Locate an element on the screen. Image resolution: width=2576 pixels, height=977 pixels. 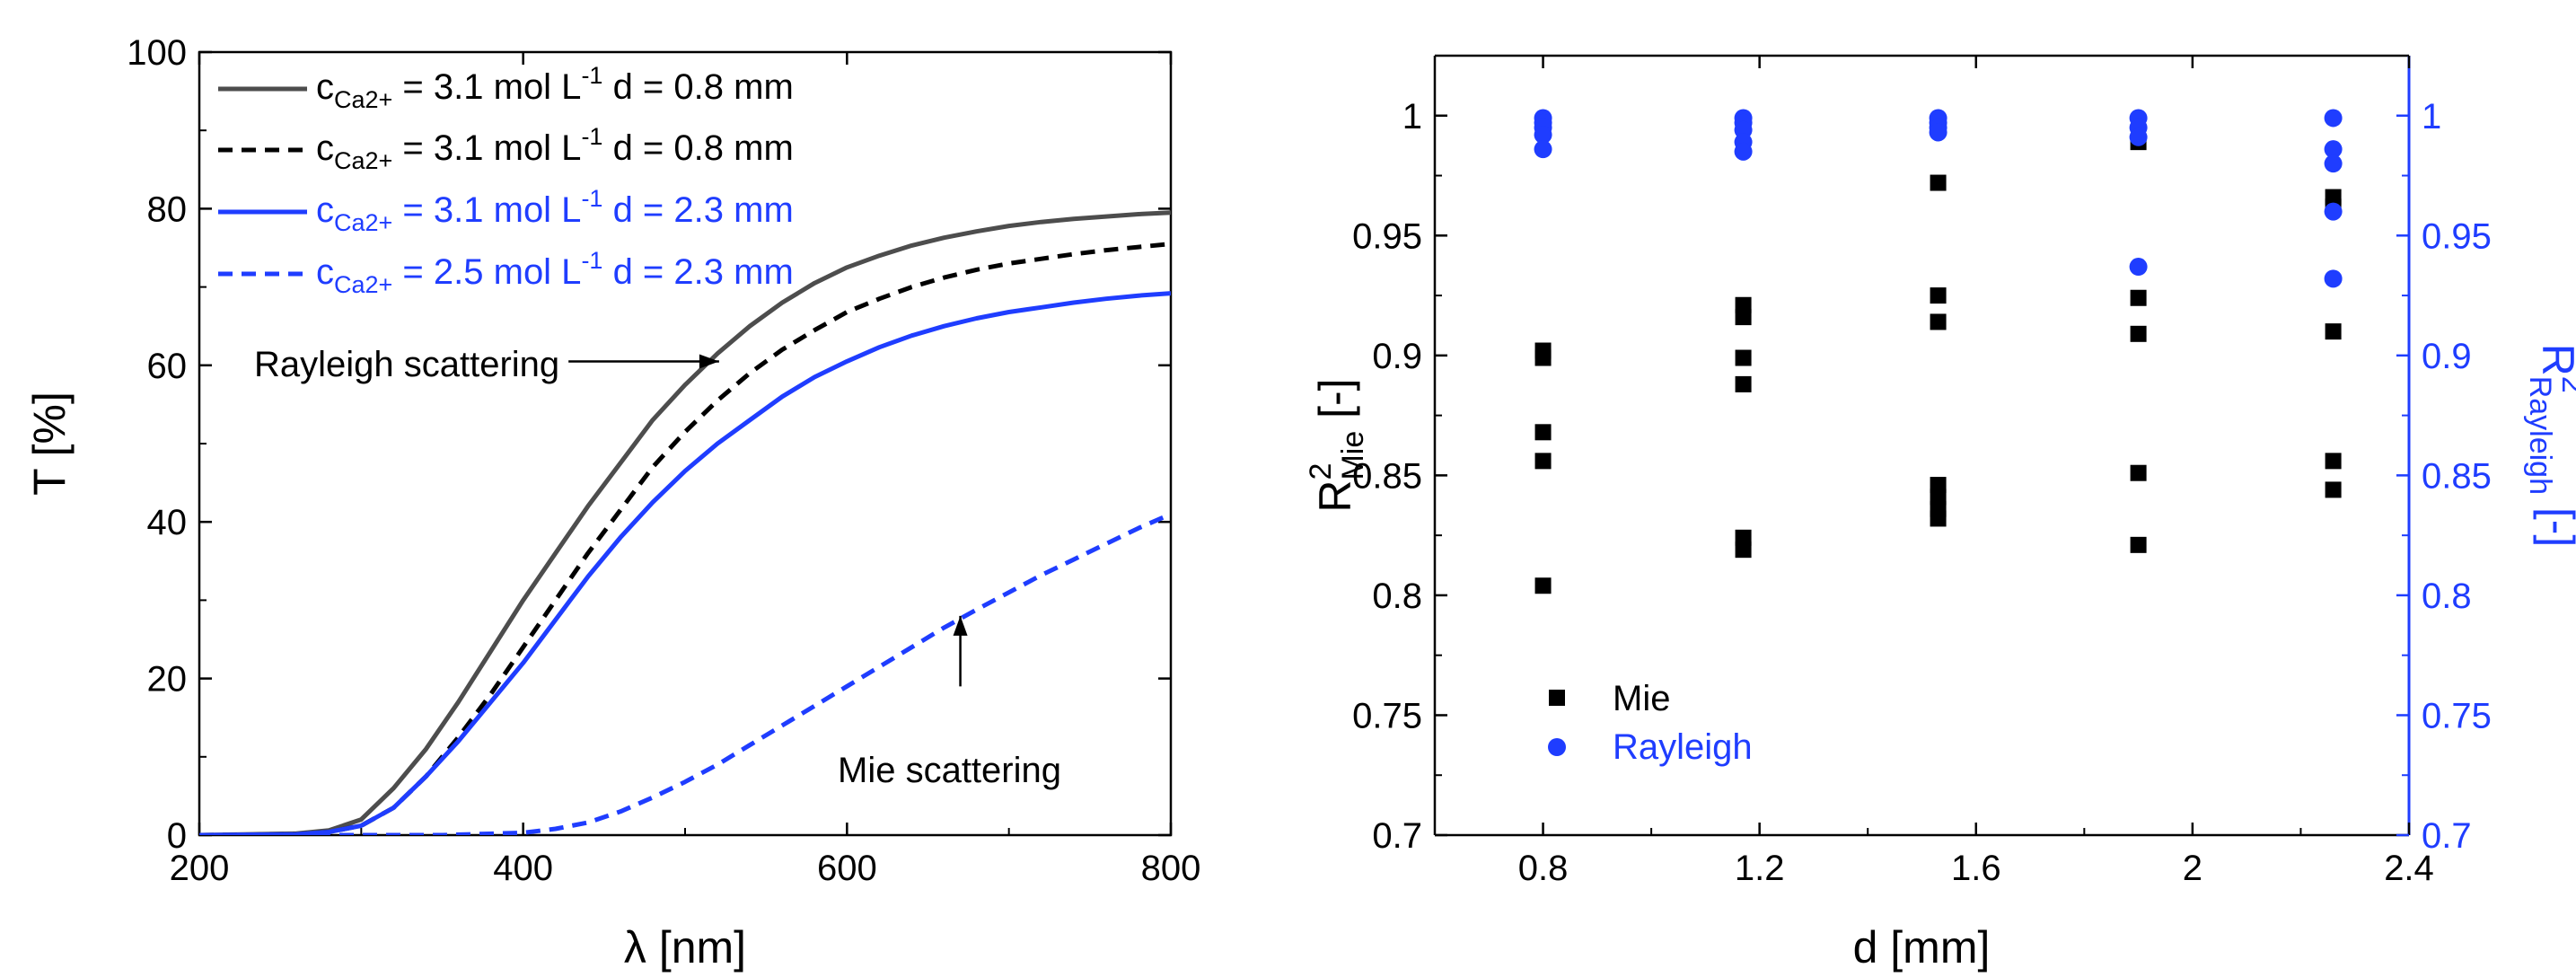
right-y-tick-label: 0.85 is located at coordinates (1387, 476).